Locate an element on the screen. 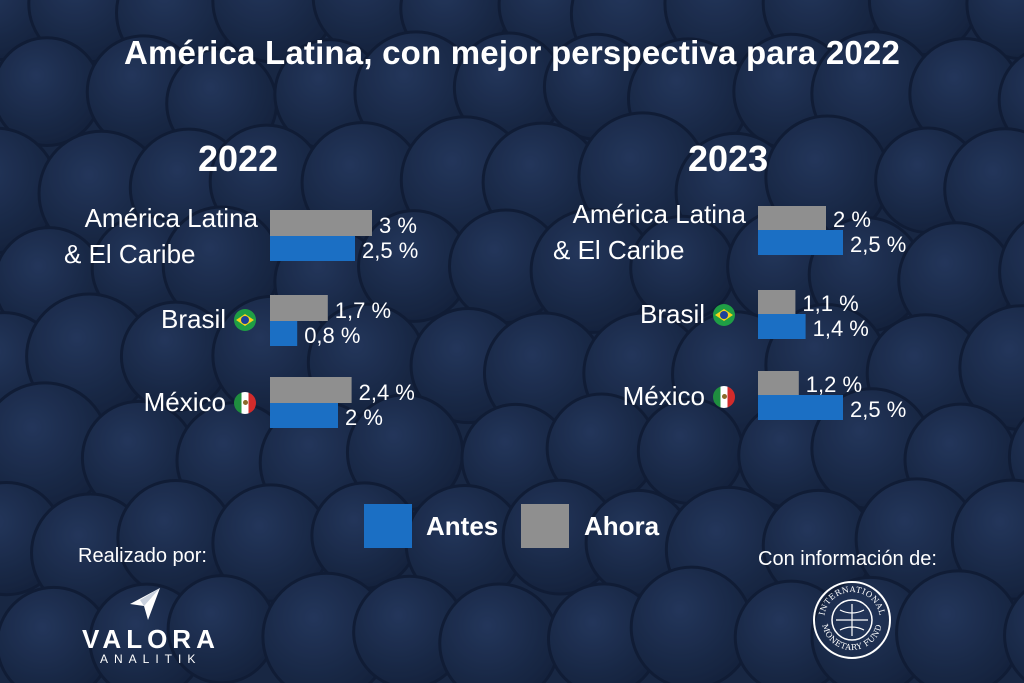 The height and width of the screenshot is (683, 1024). bar-label-2022-antes-1: 0,8 % is located at coordinates (332, 335).